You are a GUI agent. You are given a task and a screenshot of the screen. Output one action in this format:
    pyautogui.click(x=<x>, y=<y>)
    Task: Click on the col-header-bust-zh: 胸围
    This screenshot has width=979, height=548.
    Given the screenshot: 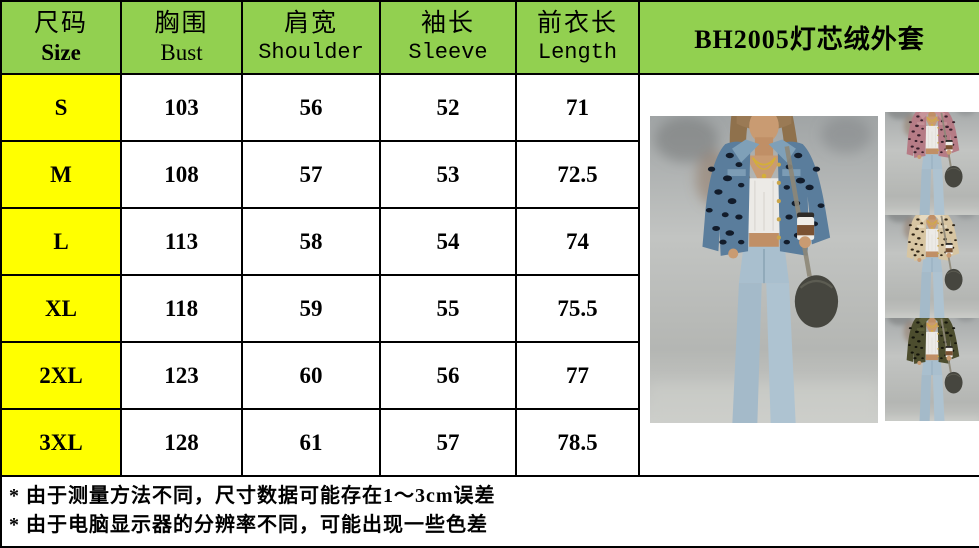 What is the action you would take?
    pyautogui.click(x=181, y=23)
    